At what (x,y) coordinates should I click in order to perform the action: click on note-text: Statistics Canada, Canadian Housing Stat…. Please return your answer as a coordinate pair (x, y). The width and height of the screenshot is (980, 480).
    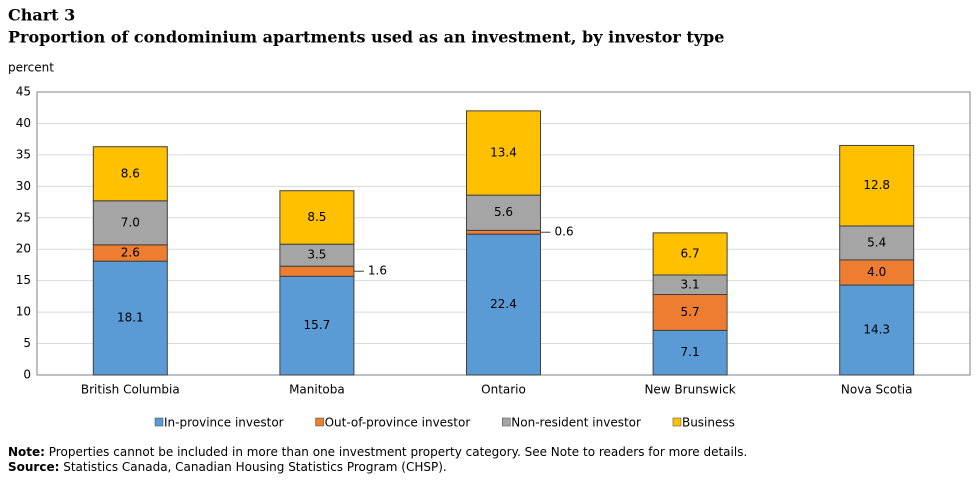
    Looking at the image, I should click on (252, 467).